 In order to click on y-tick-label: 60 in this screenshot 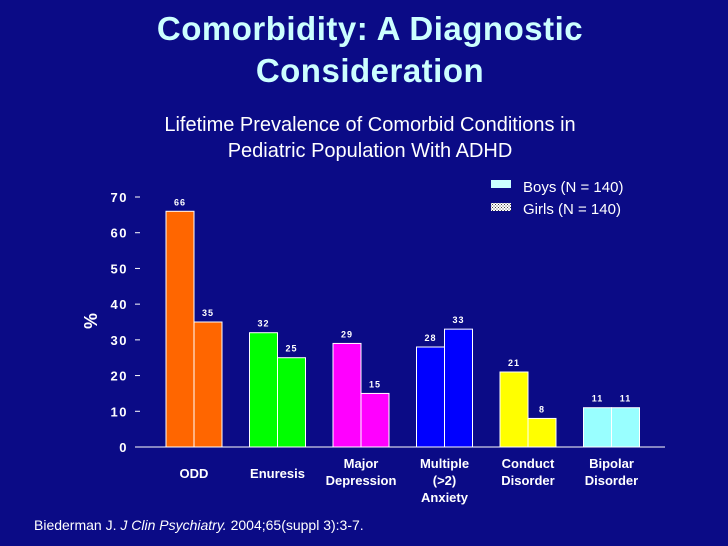, I will do `click(119, 233)`.